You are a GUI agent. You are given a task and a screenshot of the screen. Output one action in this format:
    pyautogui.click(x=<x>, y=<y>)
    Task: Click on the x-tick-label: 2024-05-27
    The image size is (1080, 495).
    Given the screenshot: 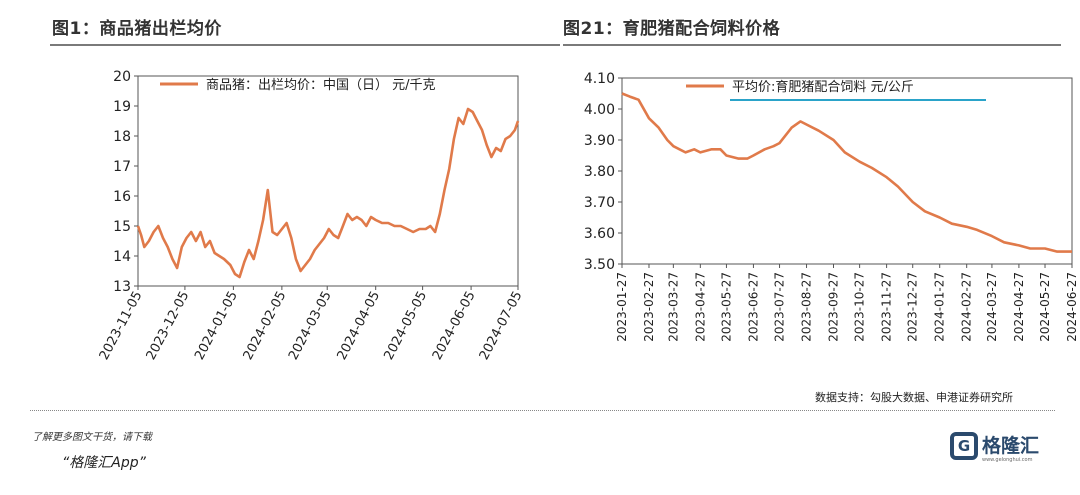 What is the action you would take?
    pyautogui.click(x=1045, y=307)
    